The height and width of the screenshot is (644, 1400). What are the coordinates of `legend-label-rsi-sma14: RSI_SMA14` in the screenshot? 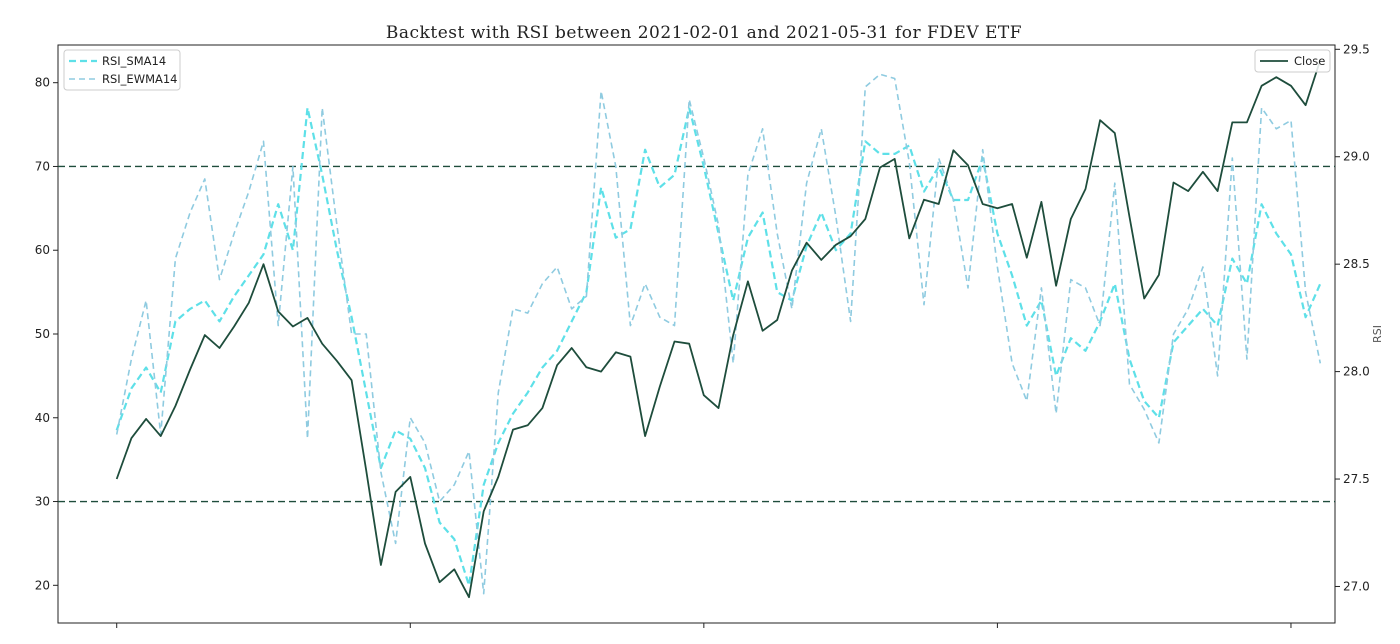 It's located at (134, 61).